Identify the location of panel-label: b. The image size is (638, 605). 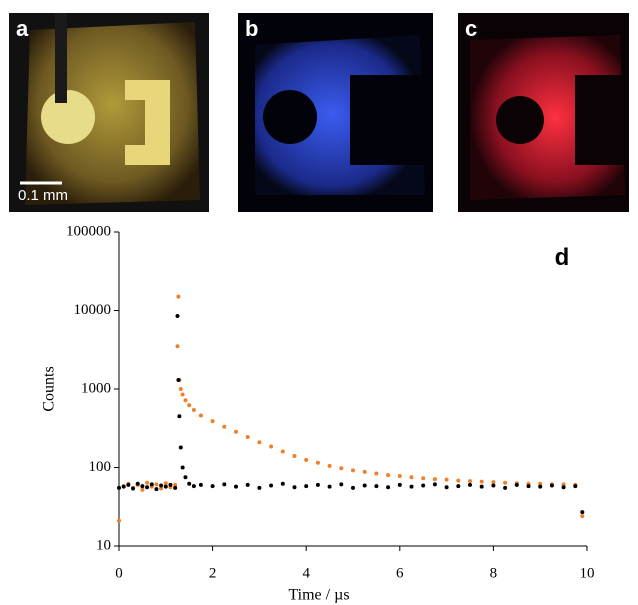
(251, 28).